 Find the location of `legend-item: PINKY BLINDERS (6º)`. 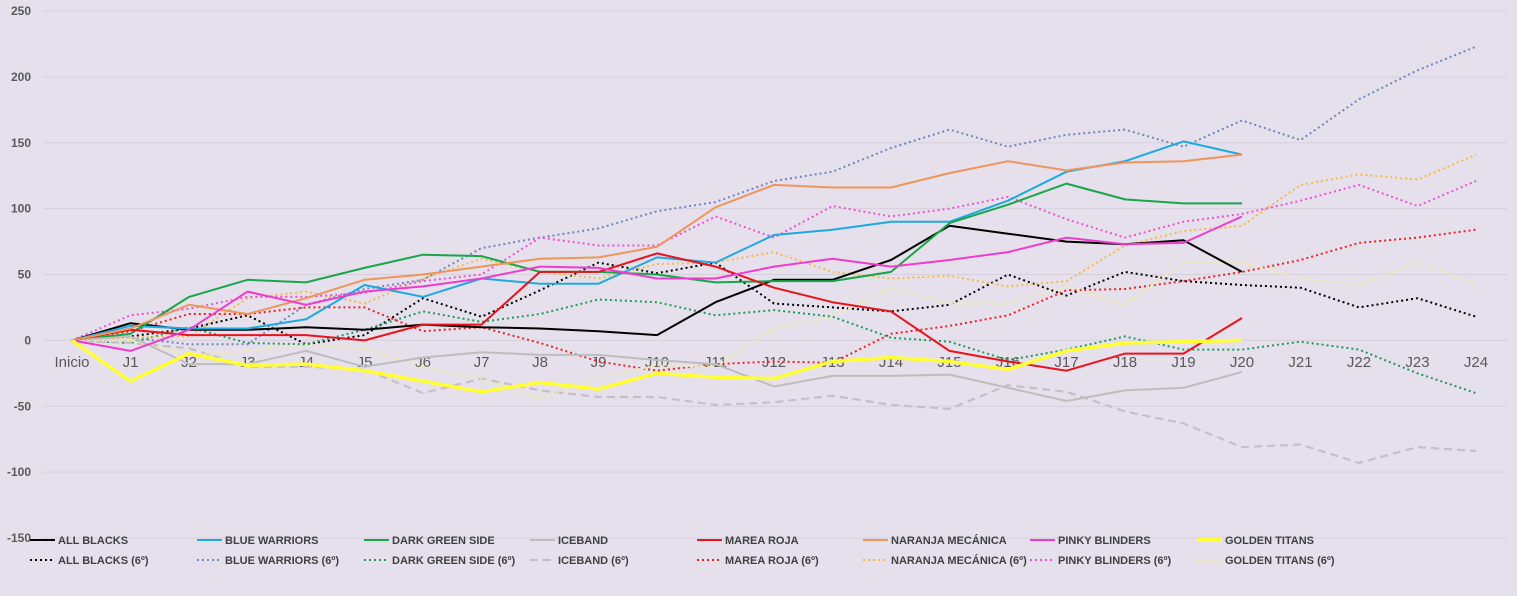

legend-item: PINKY BLINDERS (6º) is located at coordinates (1101, 561).